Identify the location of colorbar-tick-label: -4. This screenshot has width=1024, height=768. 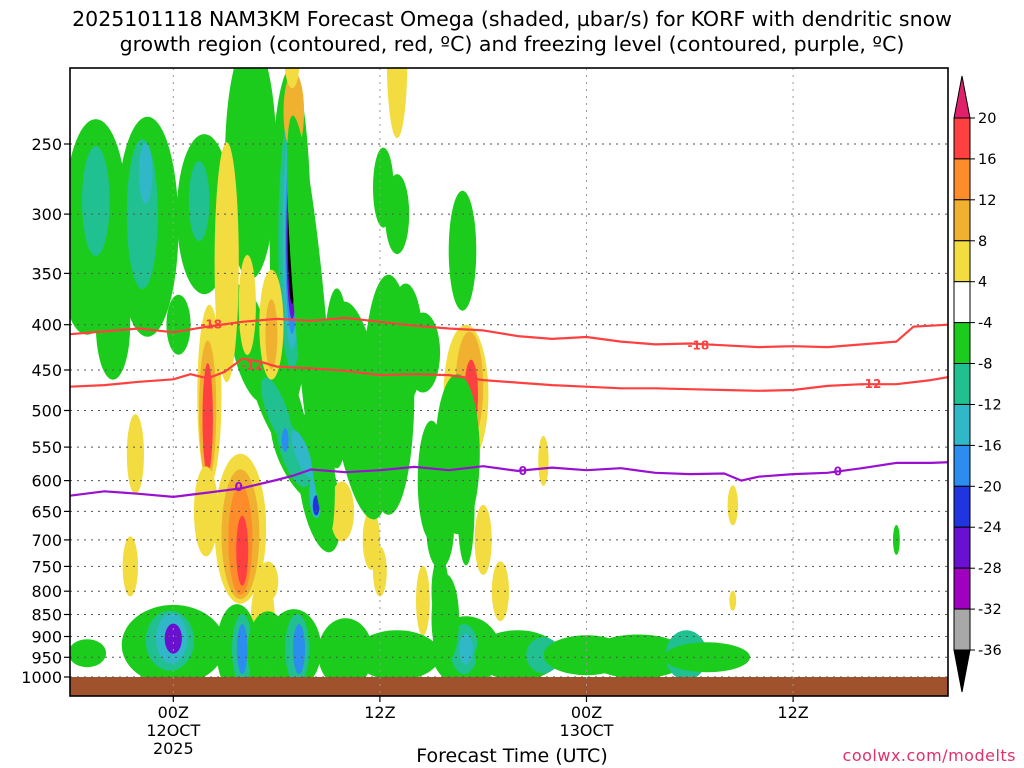
(985, 324).